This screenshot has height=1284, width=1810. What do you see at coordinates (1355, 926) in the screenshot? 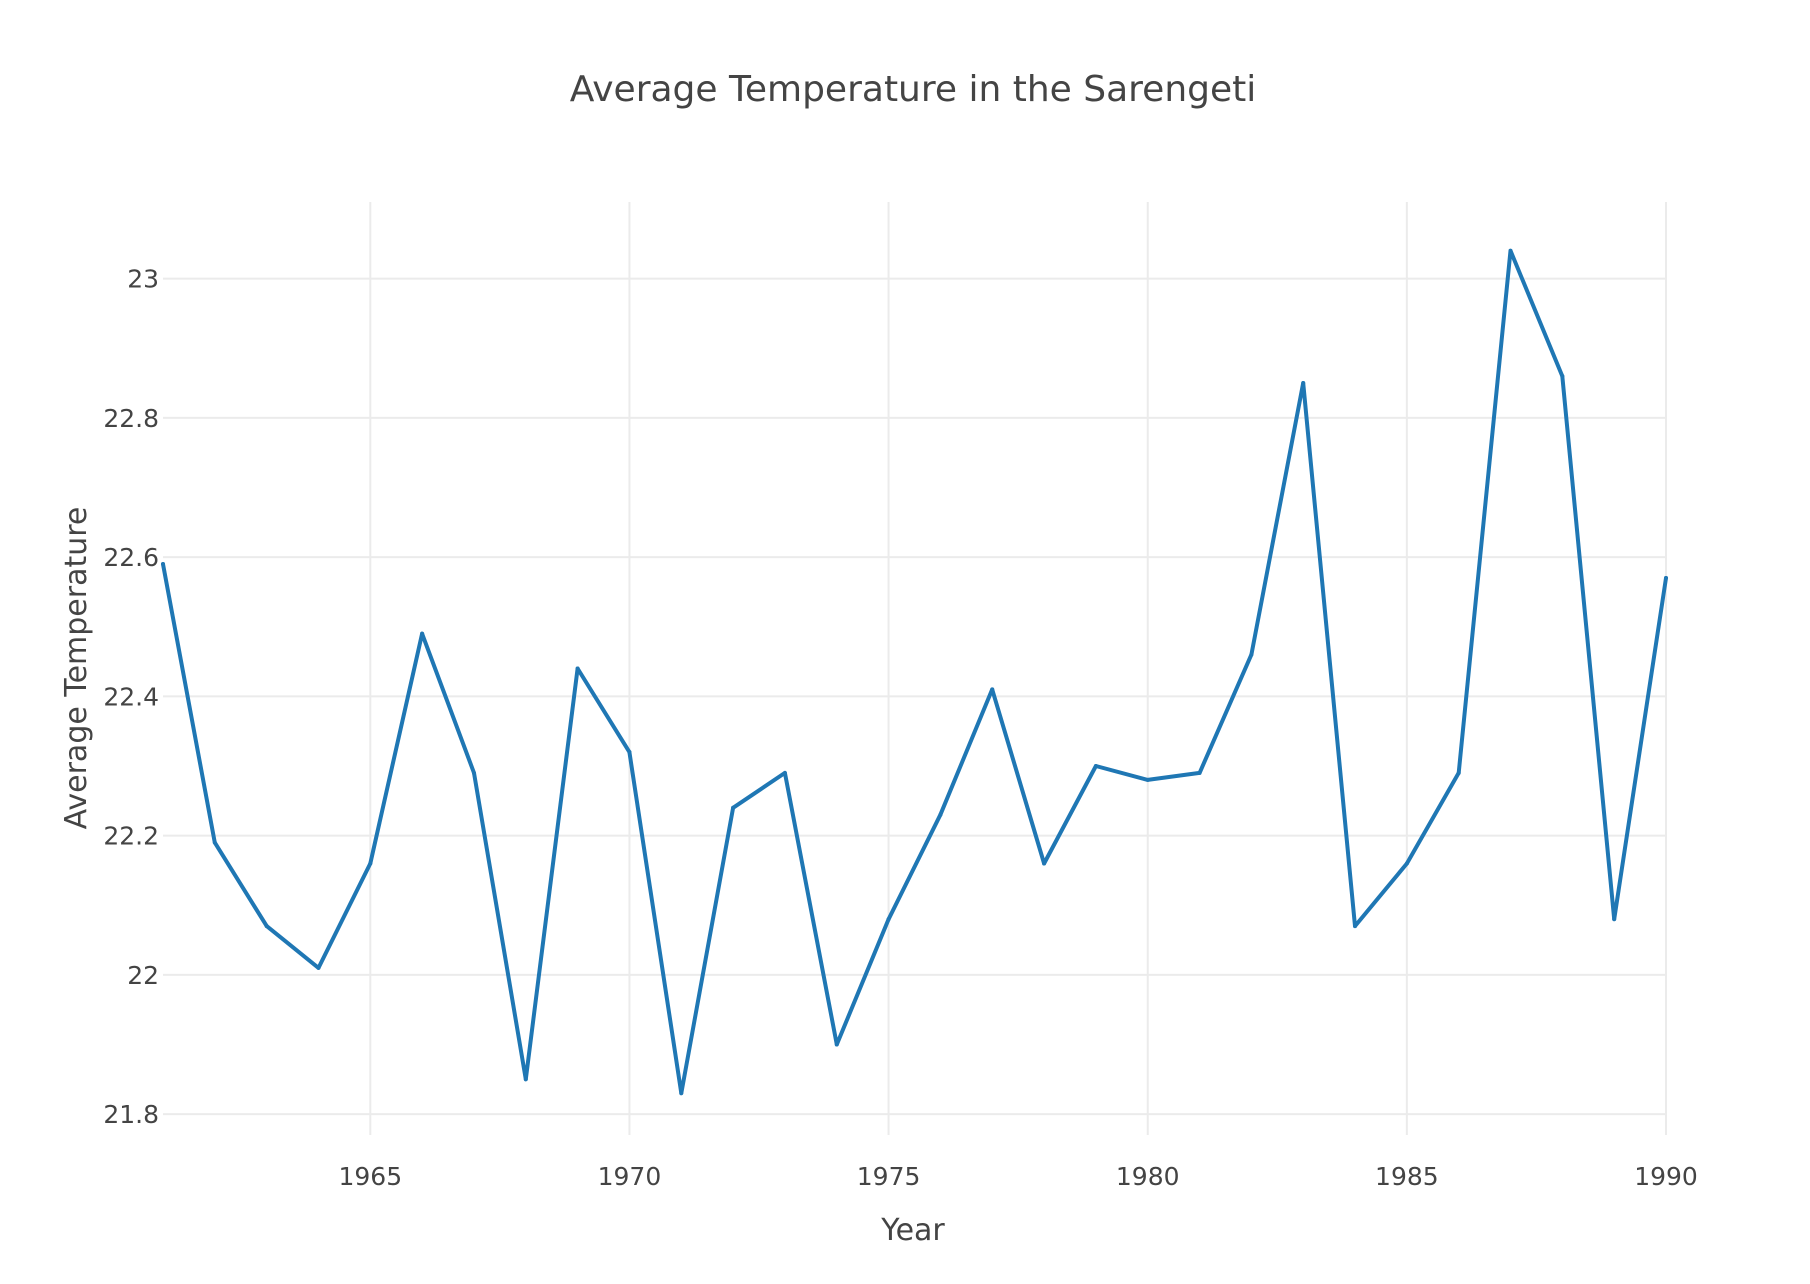
I see `data-point-1984` at bounding box center [1355, 926].